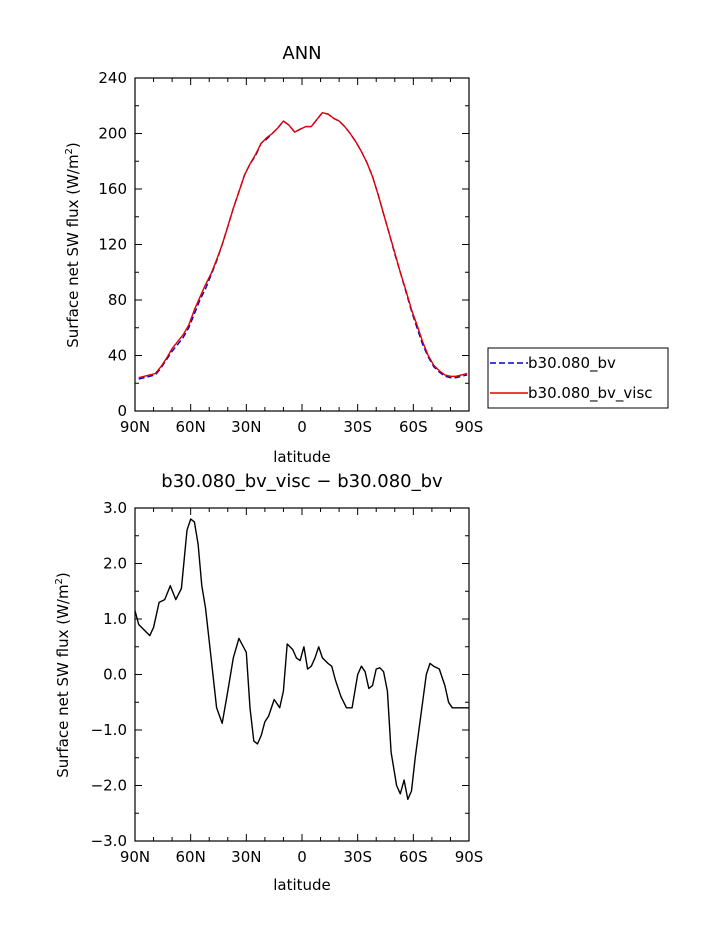  I want to click on bottom-y-tick-label: 0.0, so click(115, 675).